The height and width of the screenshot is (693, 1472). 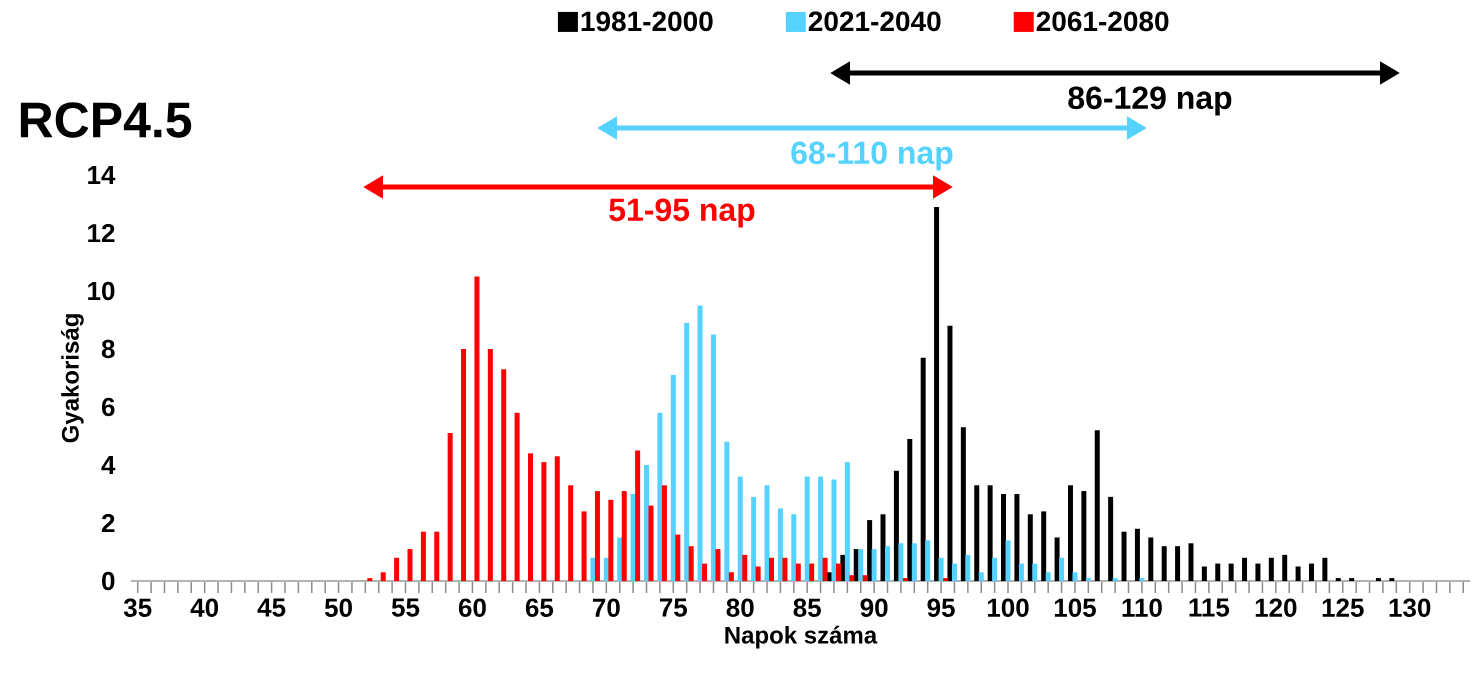 I want to click on x-tick-label: 120, so click(x=1276, y=607).